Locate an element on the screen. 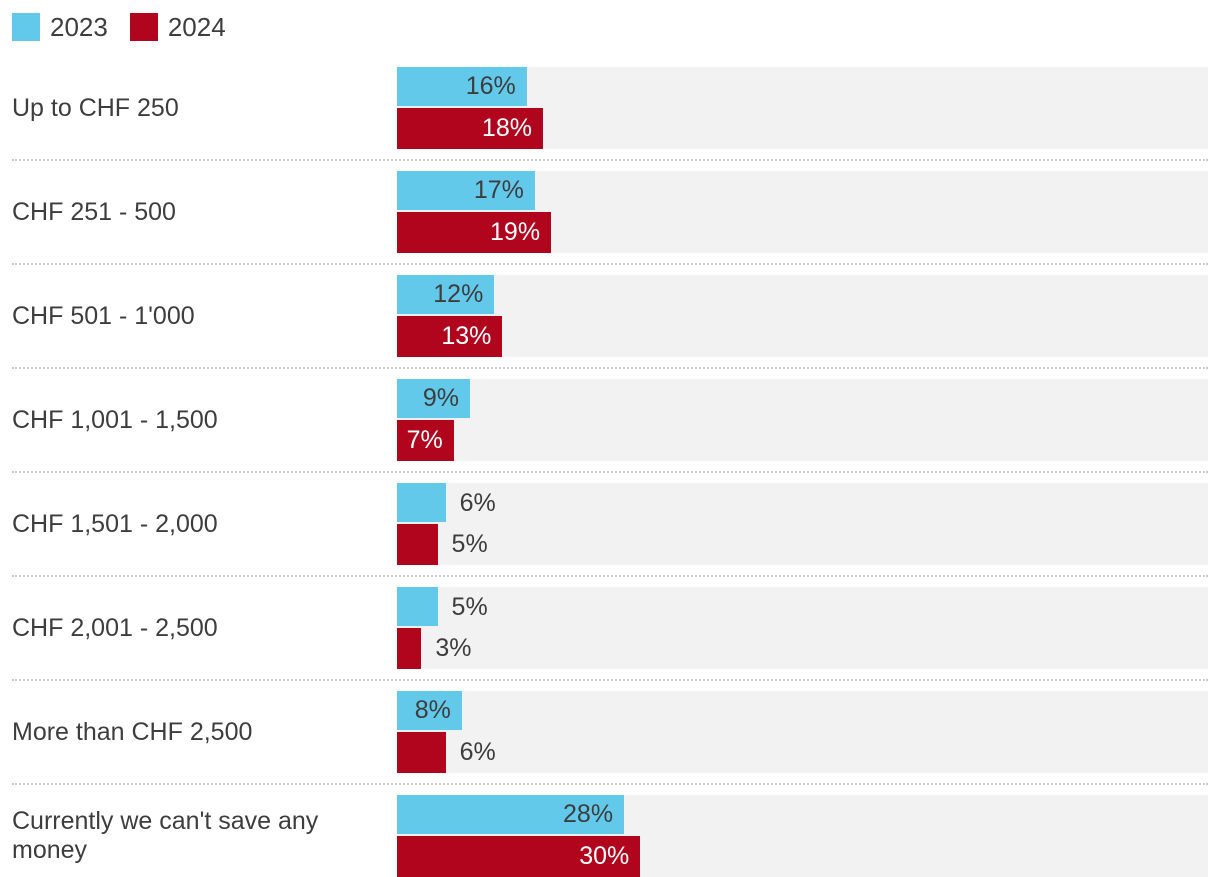  bar-pair: 28% 30% is located at coordinates (802, 836).